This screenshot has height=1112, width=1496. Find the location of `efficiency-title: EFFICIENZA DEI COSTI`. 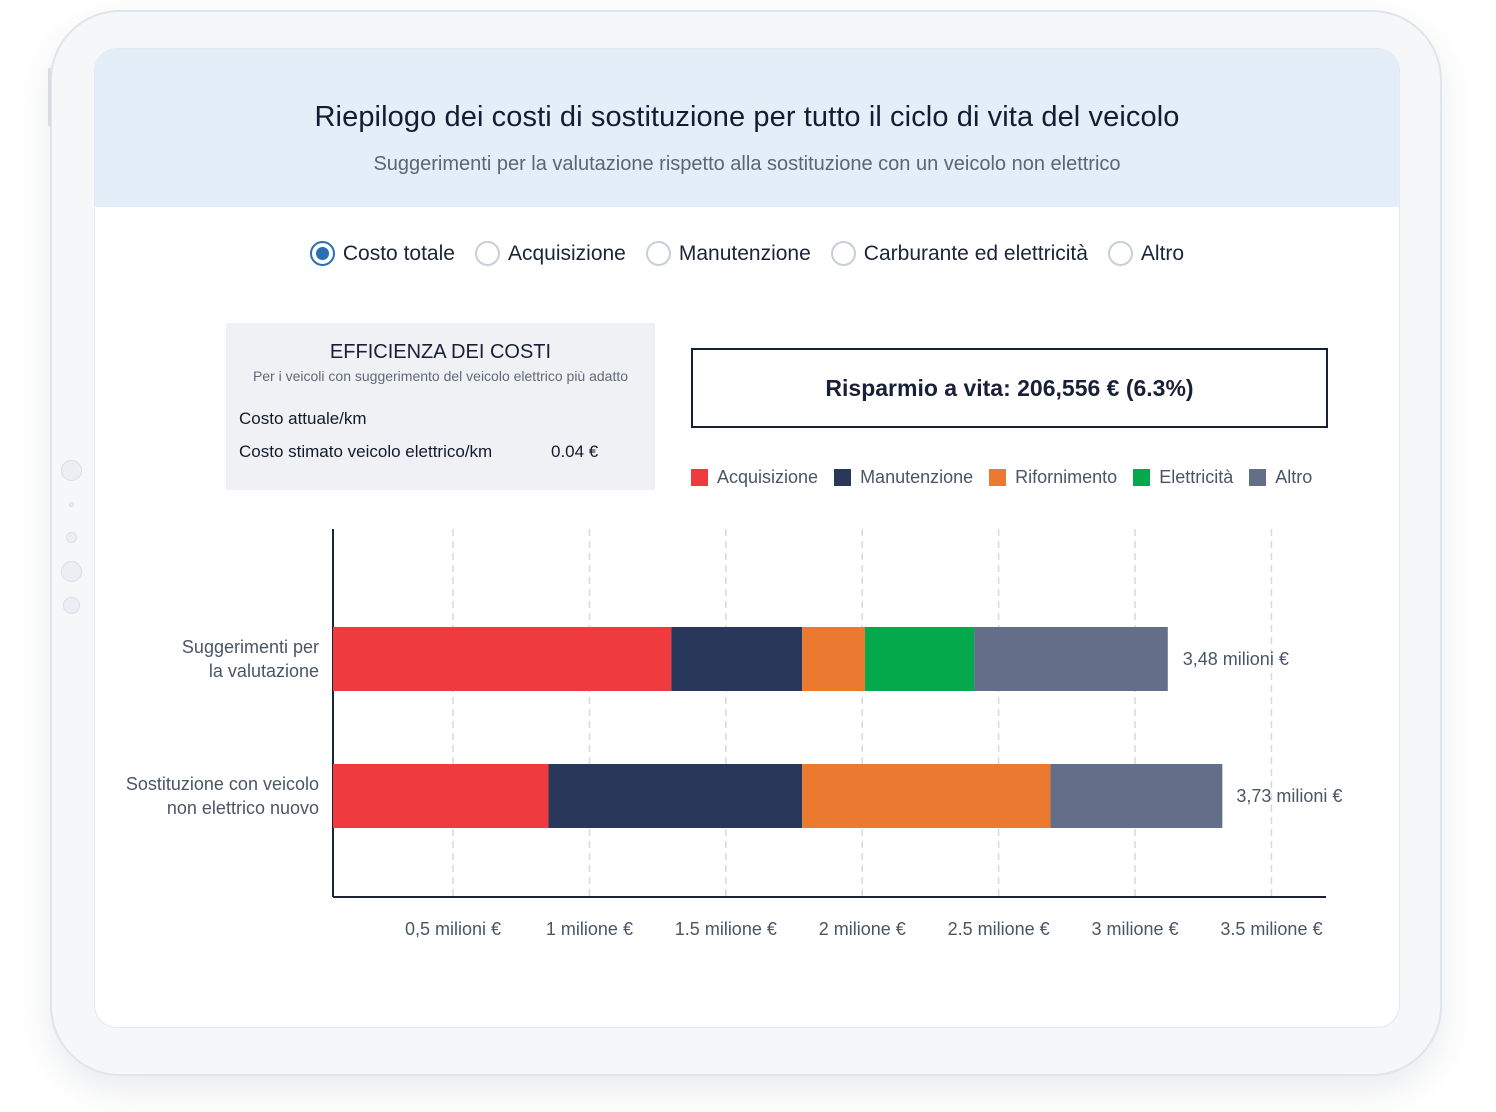

efficiency-title: EFFICIENZA DEI COSTI is located at coordinates (440, 352).